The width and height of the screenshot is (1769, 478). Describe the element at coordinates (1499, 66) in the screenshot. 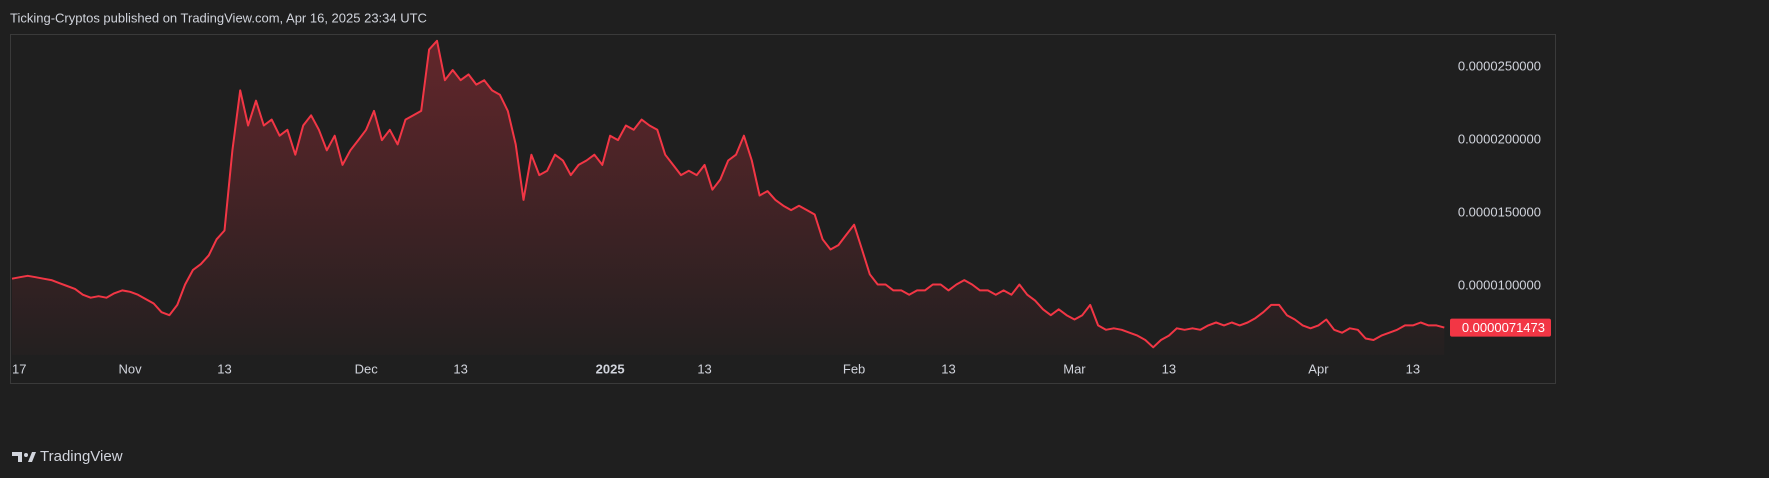

I see `y-tick-label: 0.0000250000` at that location.